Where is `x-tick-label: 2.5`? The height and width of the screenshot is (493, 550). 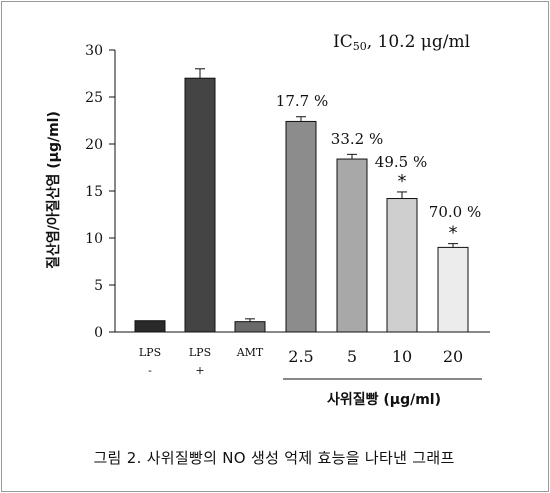 x-tick-label: 2.5 is located at coordinates (300, 356).